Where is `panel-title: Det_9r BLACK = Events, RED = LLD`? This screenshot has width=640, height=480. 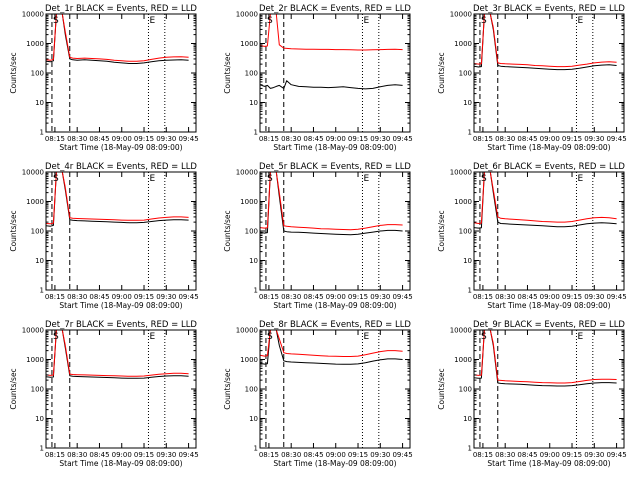 panel-title: Det_9r BLACK = Events, RED = LLD is located at coordinates (549, 325).